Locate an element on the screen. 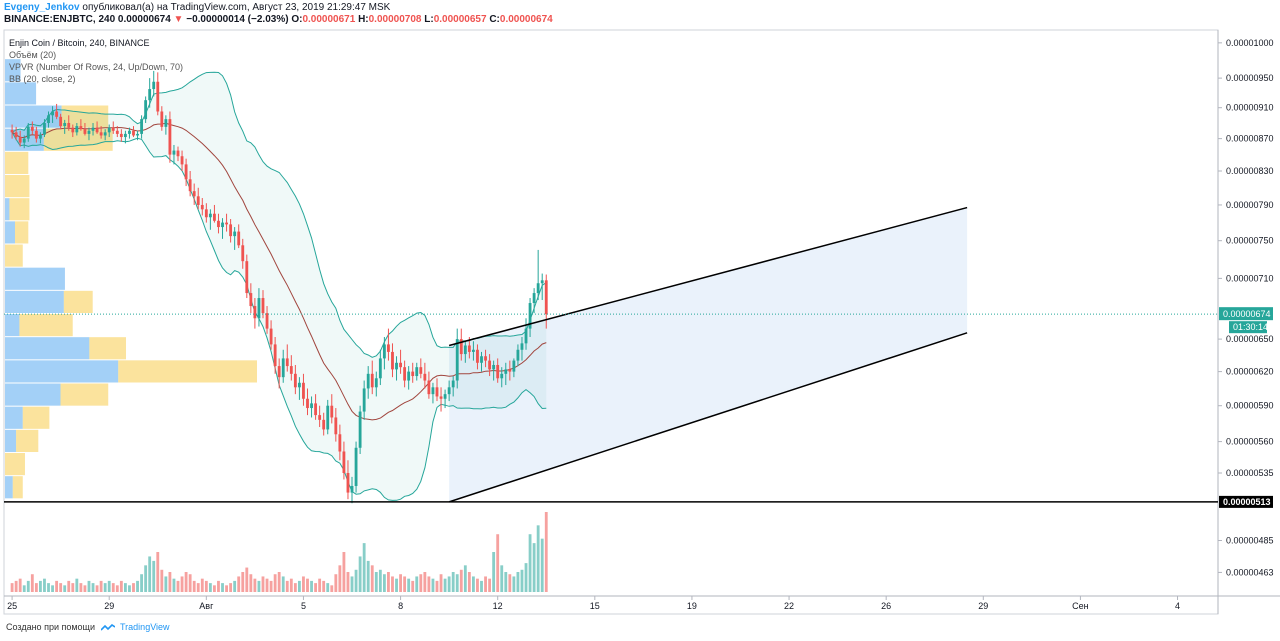 Image resolution: width=1280 pixels, height=641 pixels. y-tick-label: 0.00000463 is located at coordinates (1250, 572).